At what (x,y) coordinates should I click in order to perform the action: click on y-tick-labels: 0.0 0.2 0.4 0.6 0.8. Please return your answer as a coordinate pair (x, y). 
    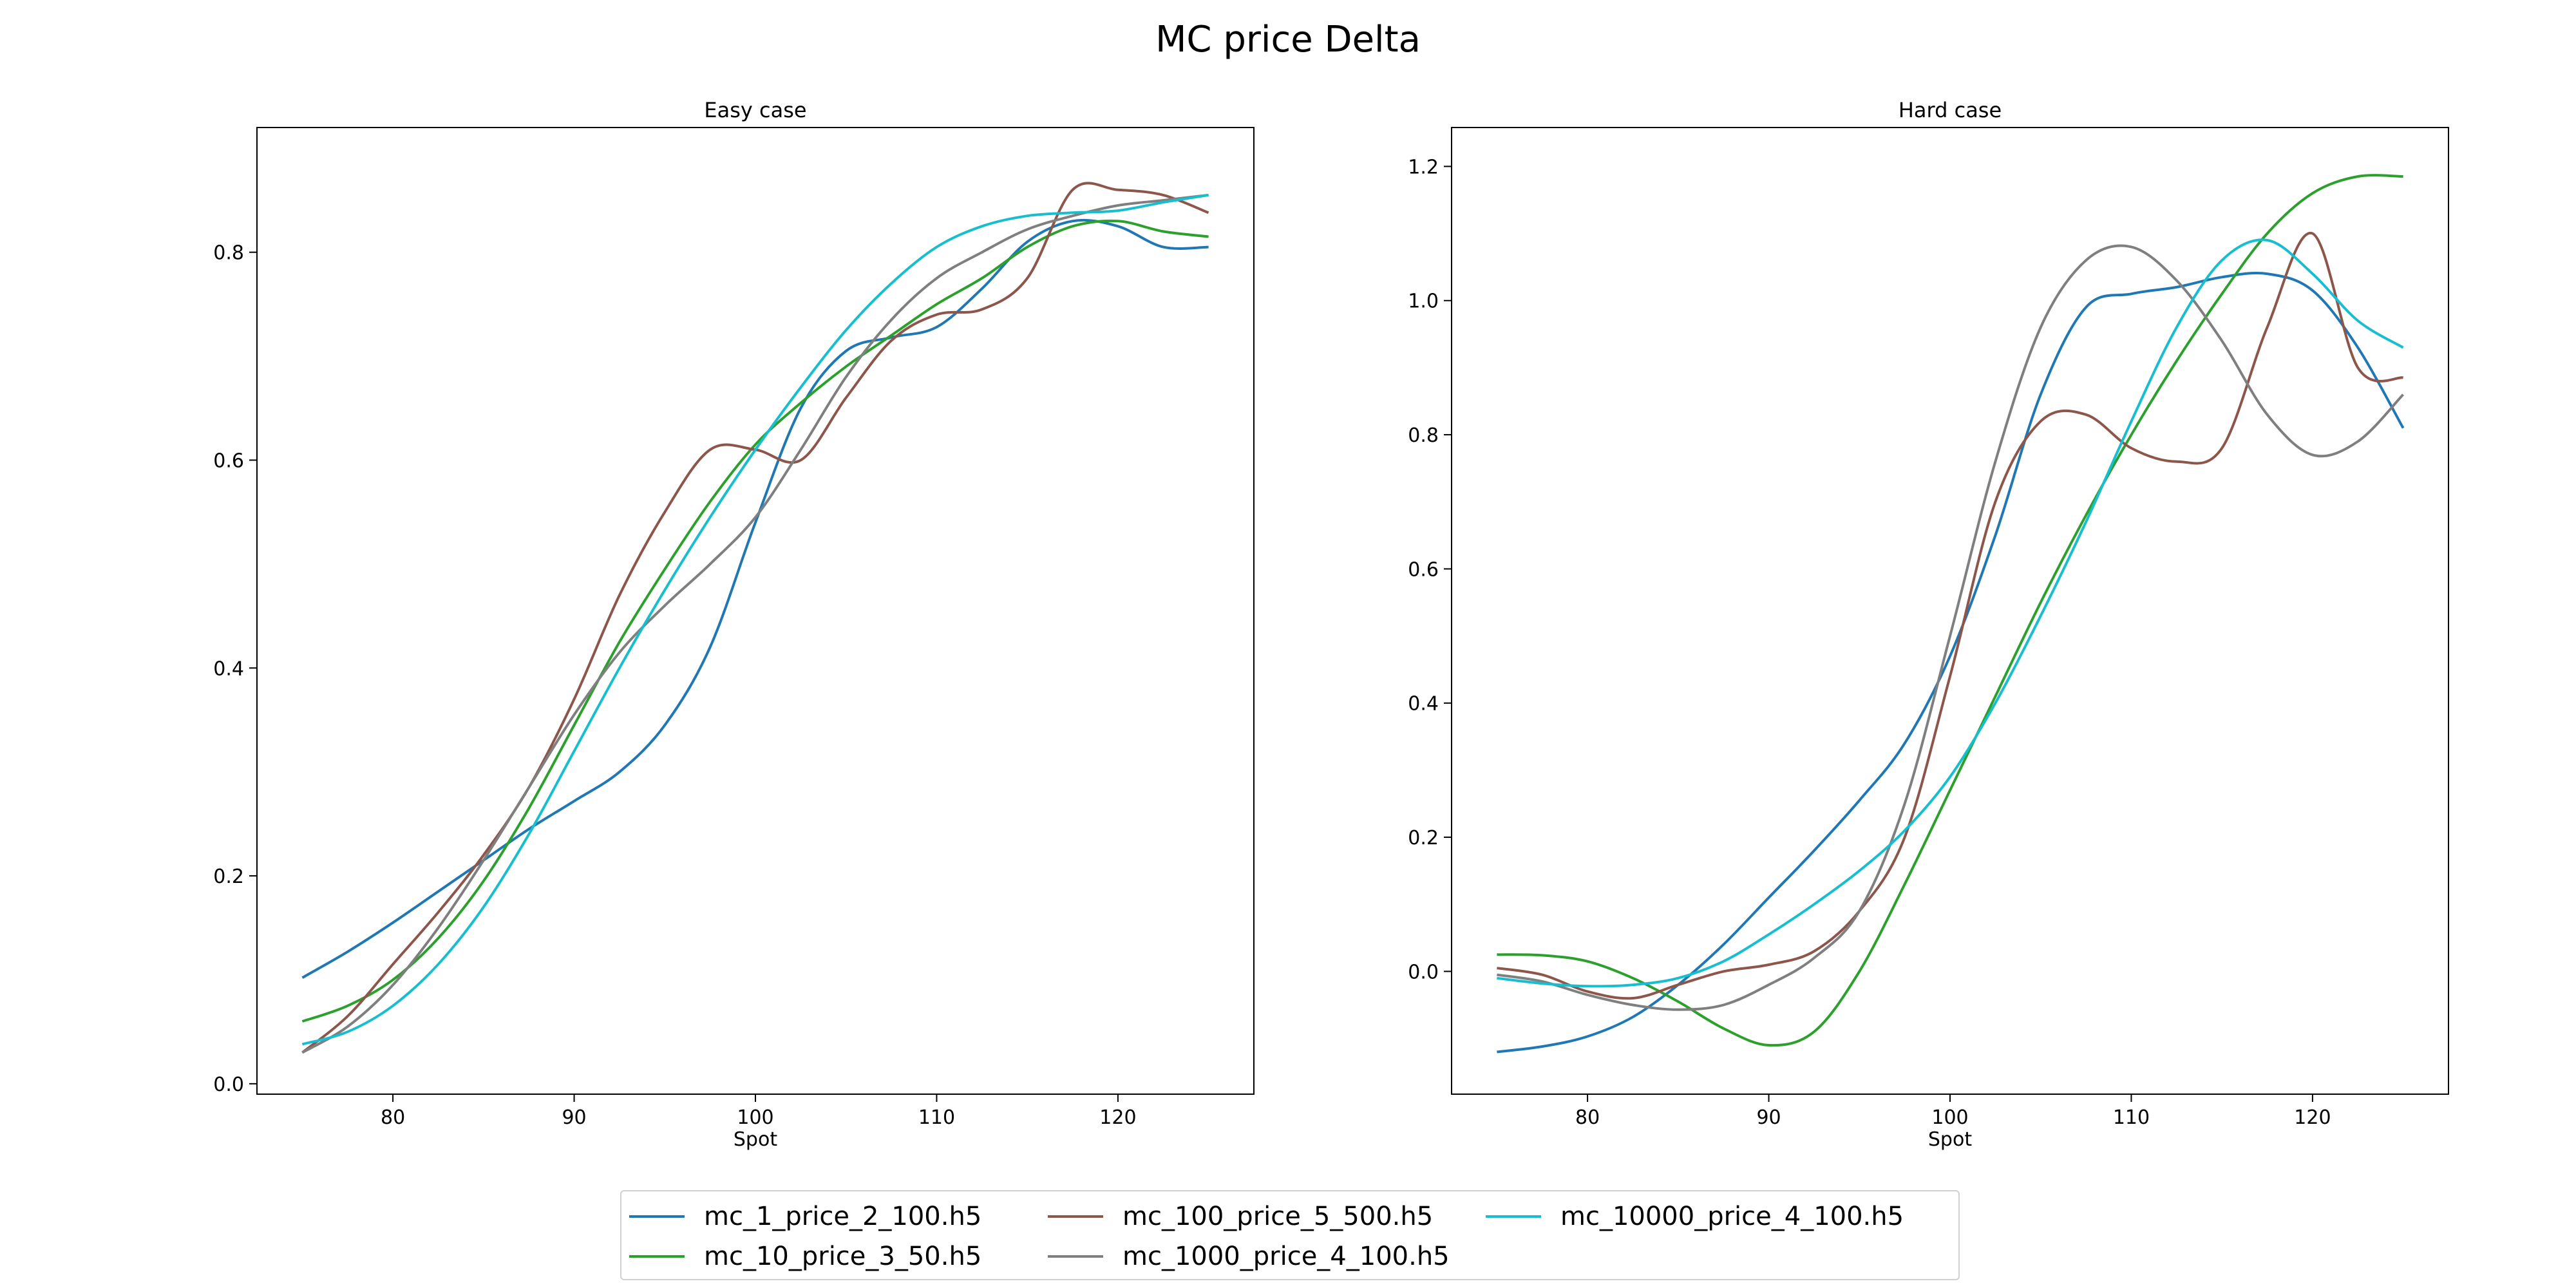
    Looking at the image, I should click on (235, 669).